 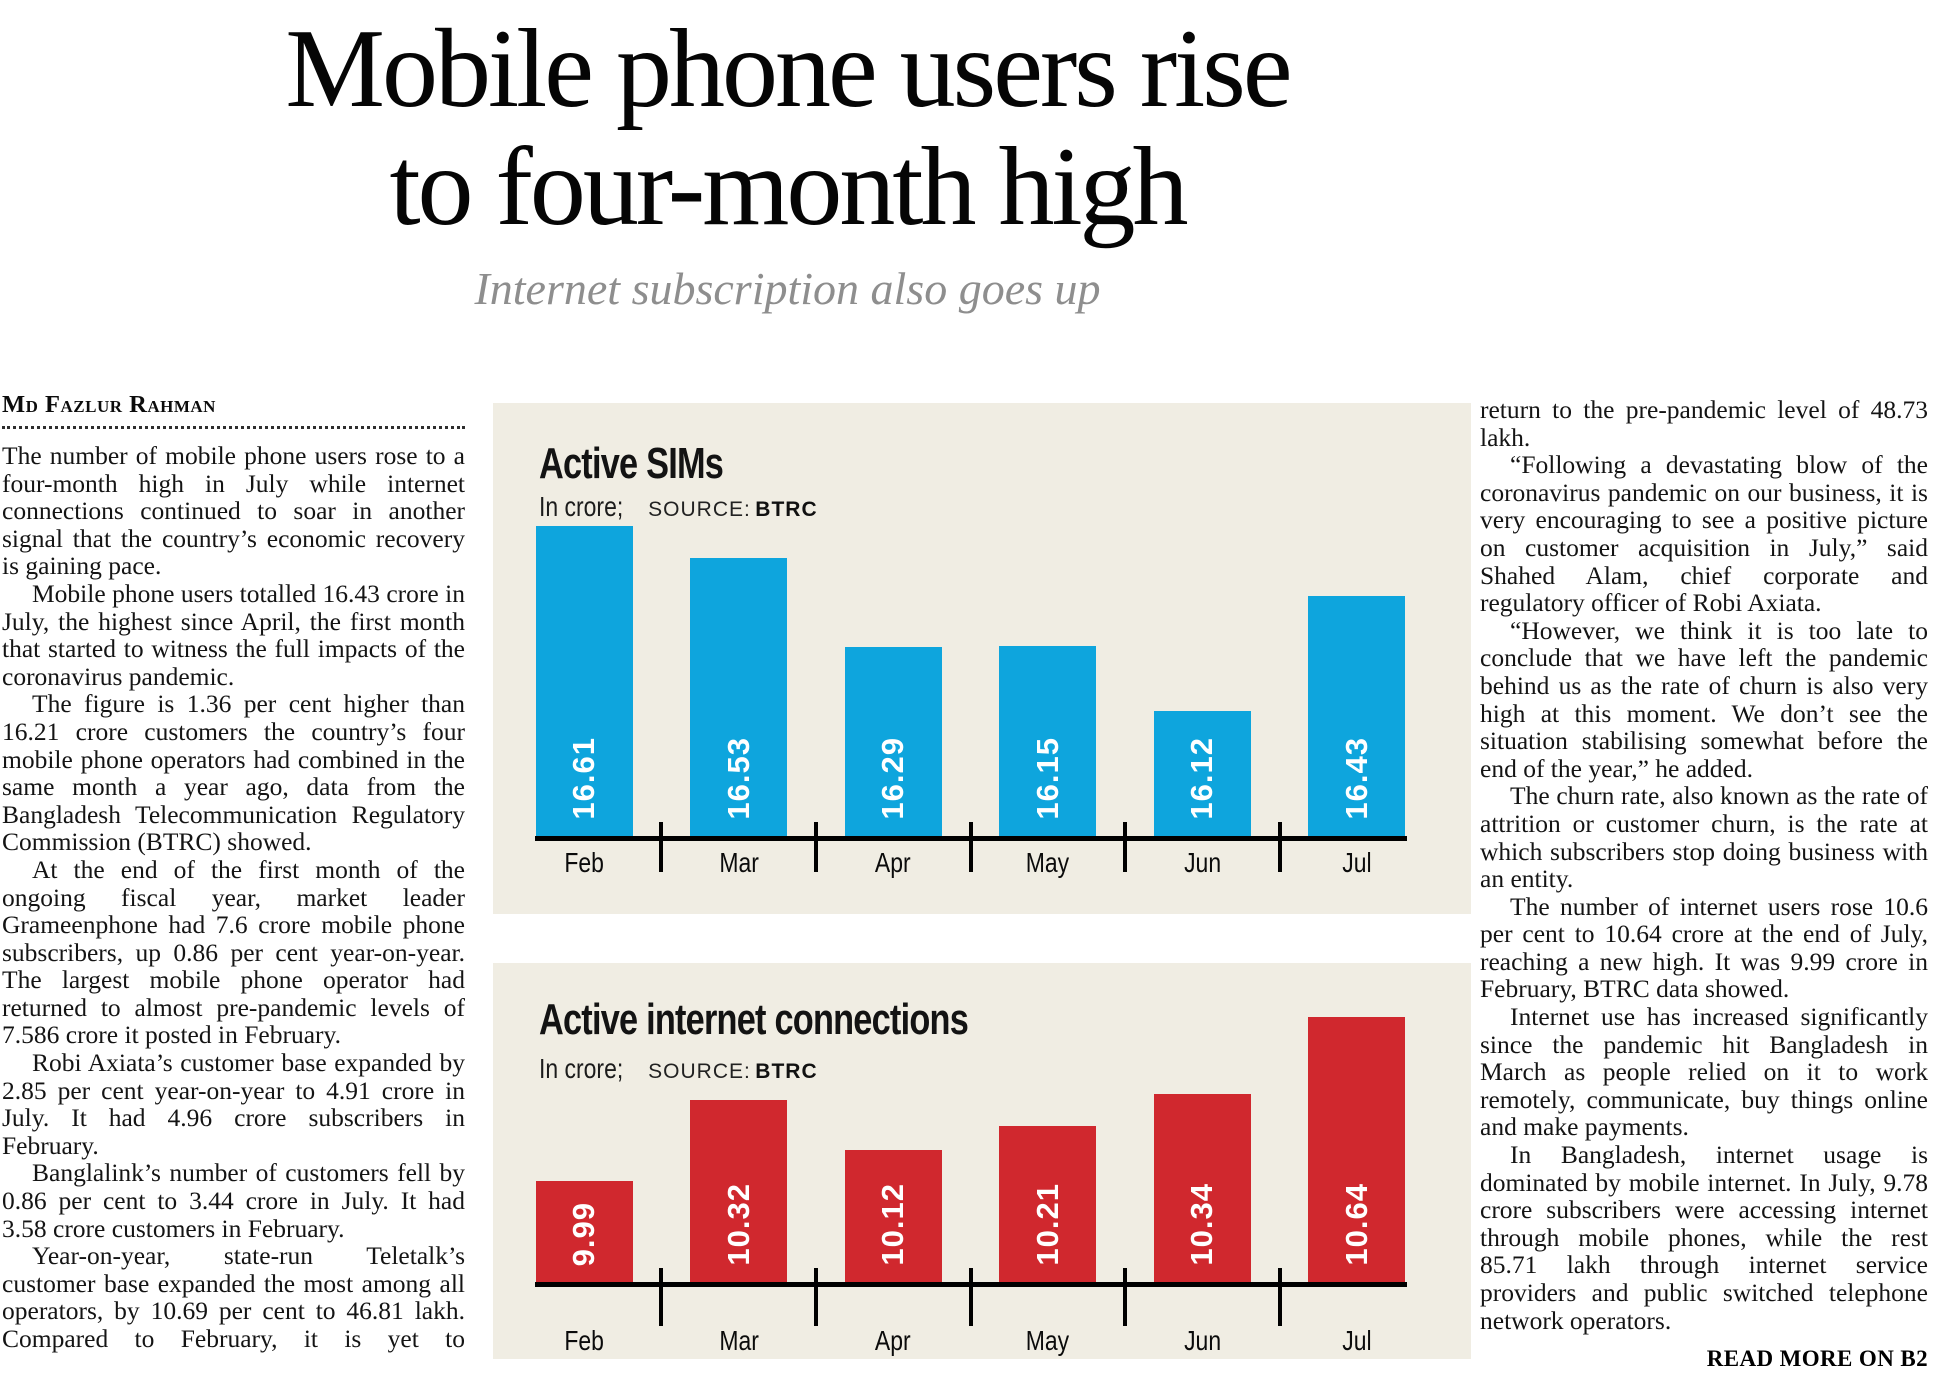 I want to click on bar-value-label: 10.32, so click(x=738, y=1224).